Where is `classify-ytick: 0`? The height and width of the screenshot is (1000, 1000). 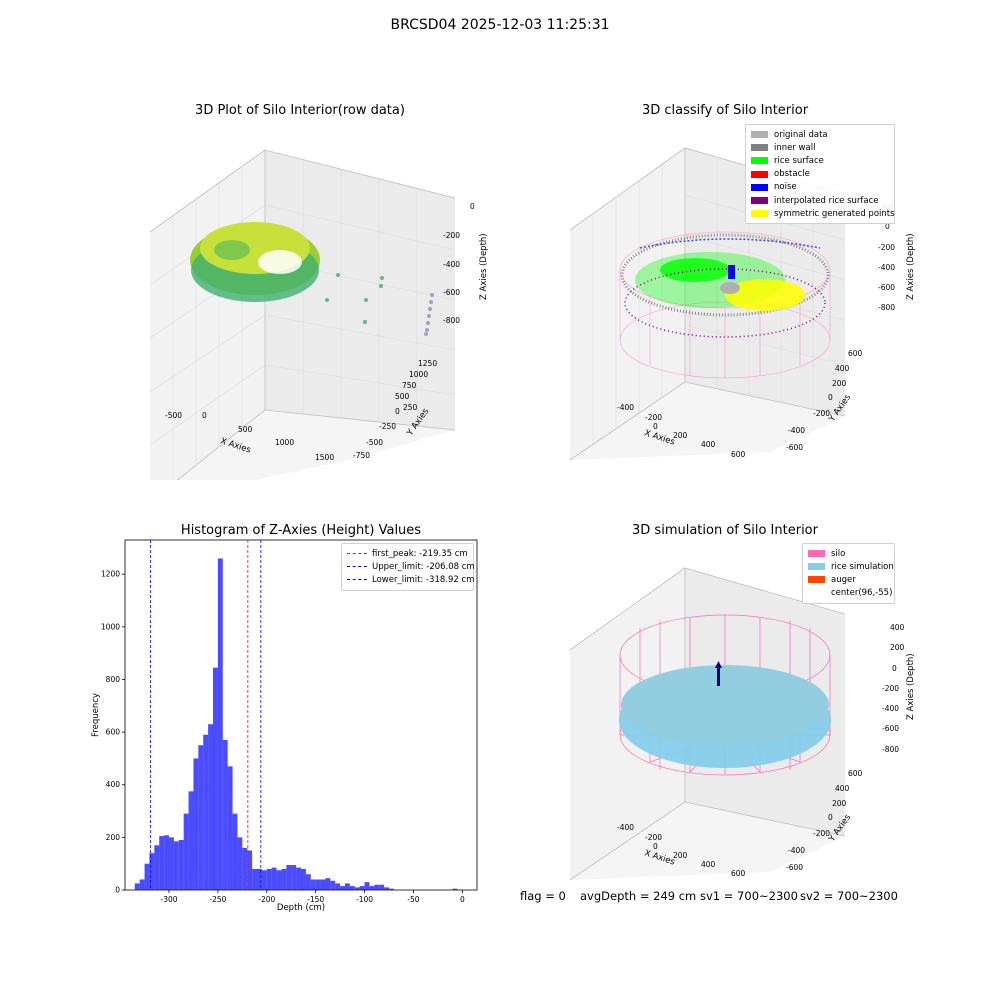
classify-ytick: 0 is located at coordinates (830, 397).